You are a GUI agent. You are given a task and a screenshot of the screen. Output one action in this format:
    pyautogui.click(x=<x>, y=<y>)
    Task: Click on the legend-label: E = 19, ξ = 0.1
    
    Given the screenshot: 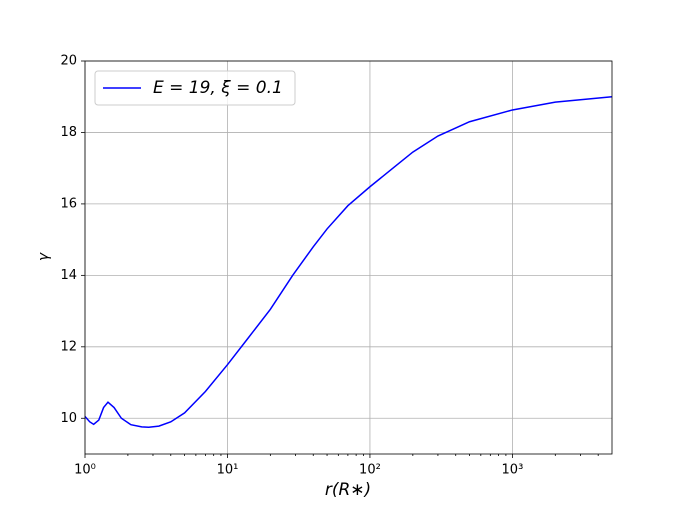 What is the action you would take?
    pyautogui.click(x=218, y=88)
    